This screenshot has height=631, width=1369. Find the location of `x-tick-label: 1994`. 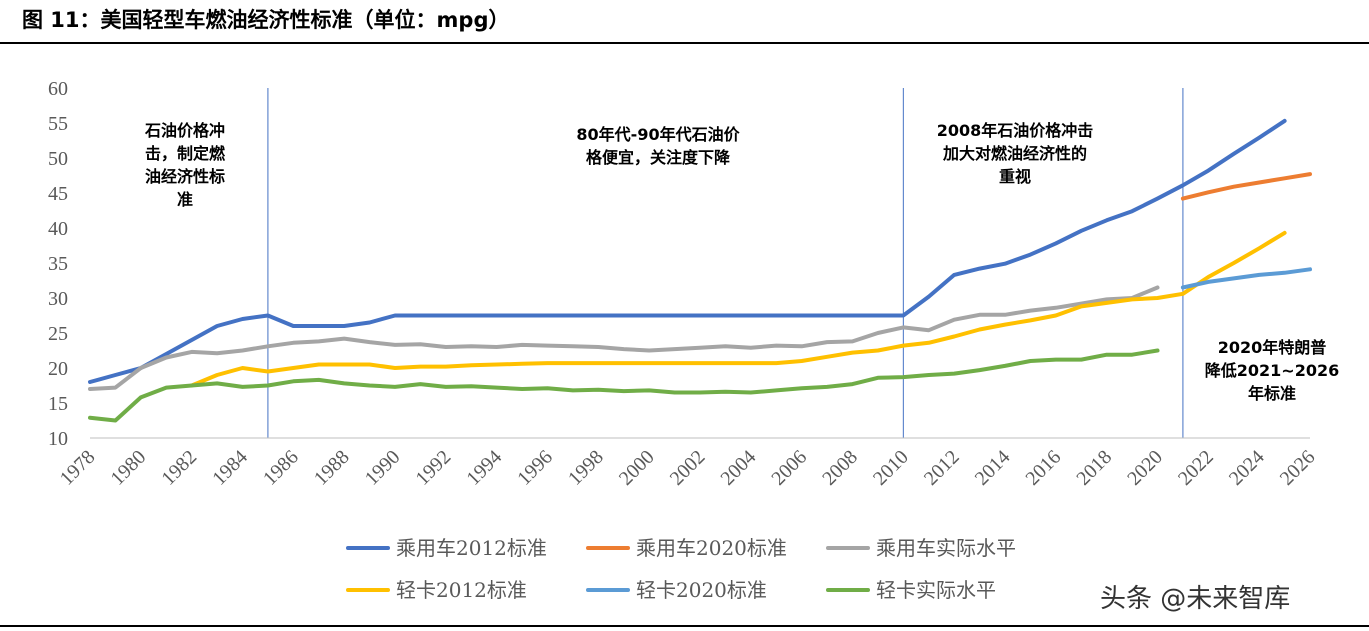

x-tick-label: 1994 is located at coordinates (484, 468).